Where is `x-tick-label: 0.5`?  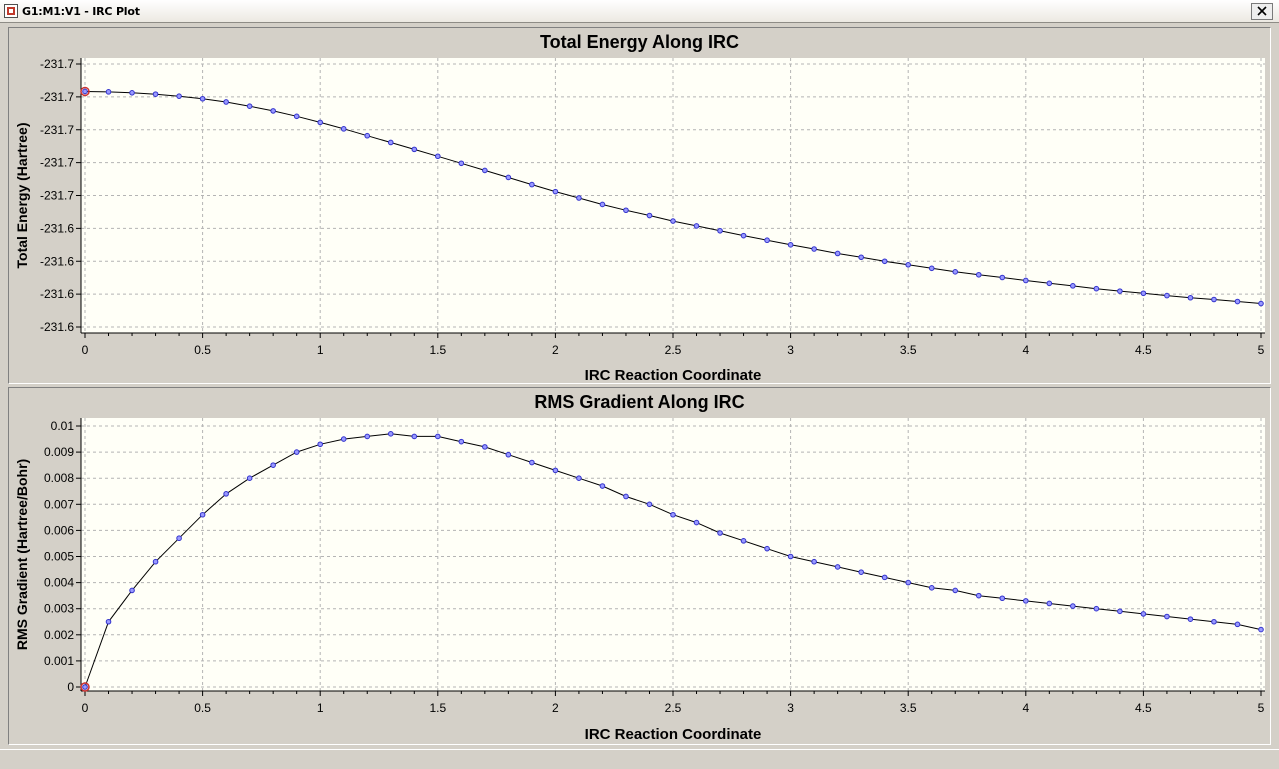
x-tick-label: 0.5 is located at coordinates (202, 708).